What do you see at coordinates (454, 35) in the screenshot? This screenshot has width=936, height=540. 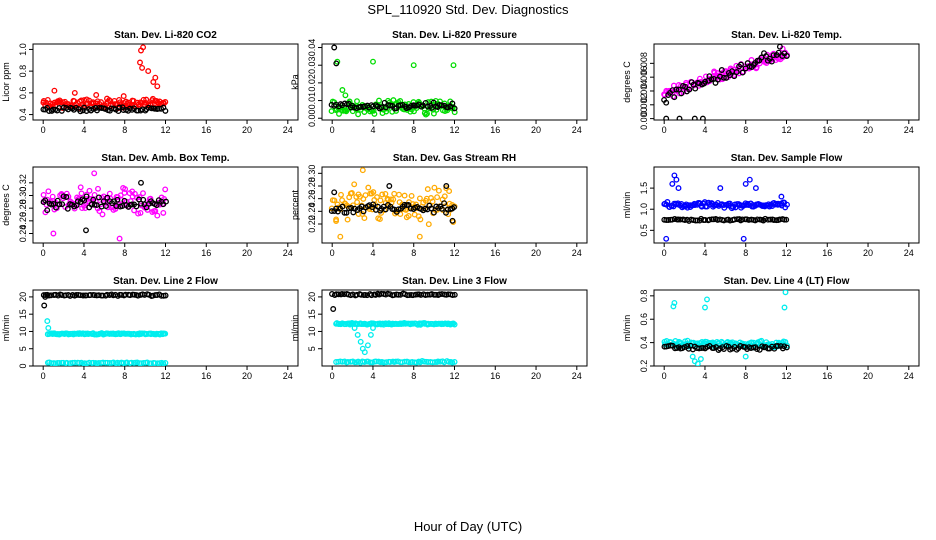 I see `panel-title: Stan. Dev. Li-820 Pressure` at bounding box center [454, 35].